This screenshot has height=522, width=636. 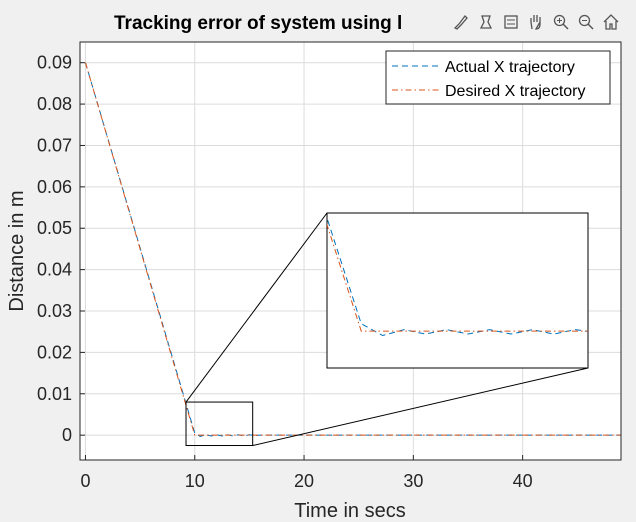 What do you see at coordinates (523, 481) in the screenshot?
I see `x-tick-label: 40` at bounding box center [523, 481].